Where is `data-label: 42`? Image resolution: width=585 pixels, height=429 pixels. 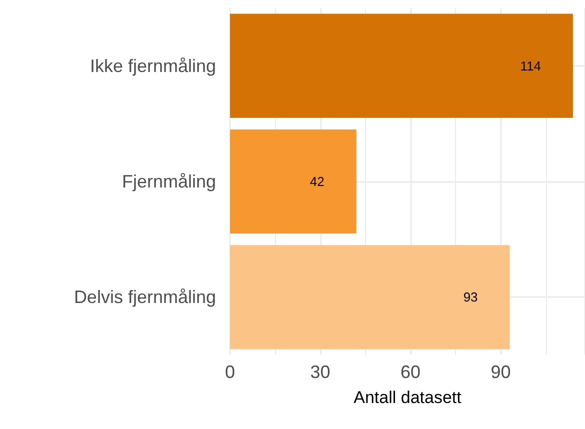 data-label: 42 is located at coordinates (317, 181).